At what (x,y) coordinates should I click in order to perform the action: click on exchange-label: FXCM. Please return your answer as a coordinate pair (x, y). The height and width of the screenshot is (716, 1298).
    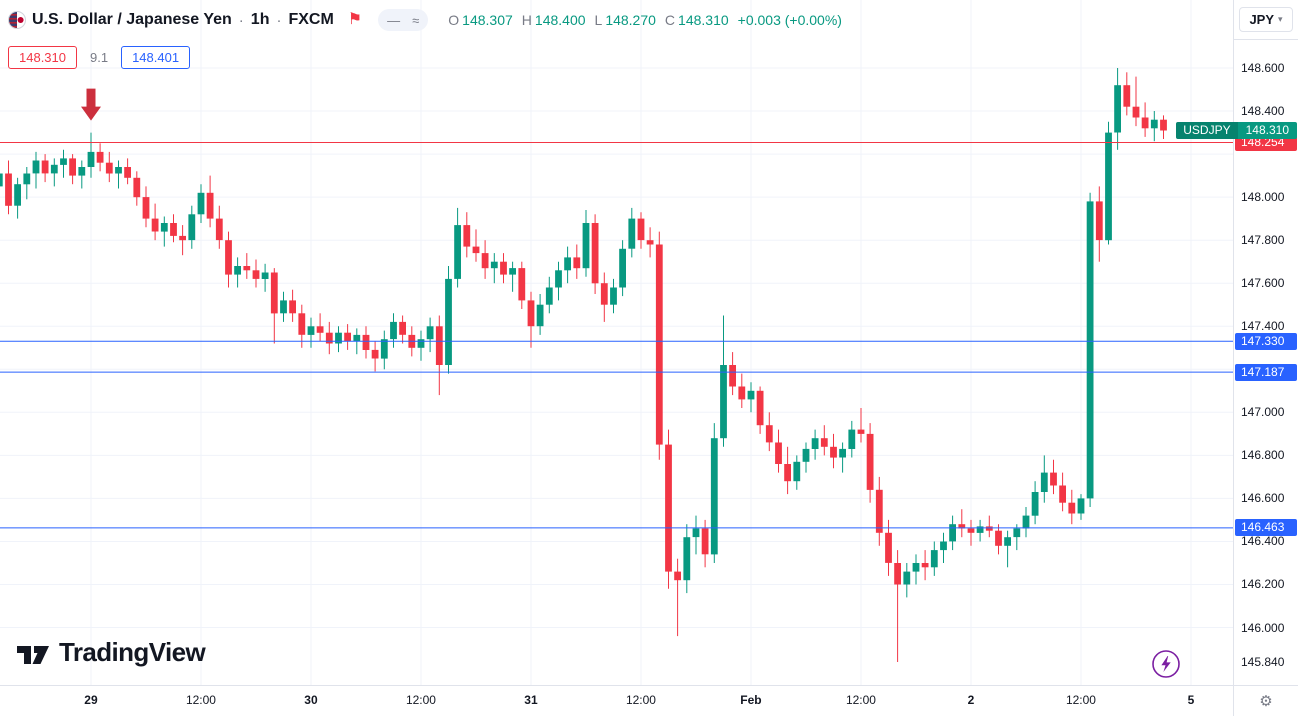
    Looking at the image, I should click on (311, 19).